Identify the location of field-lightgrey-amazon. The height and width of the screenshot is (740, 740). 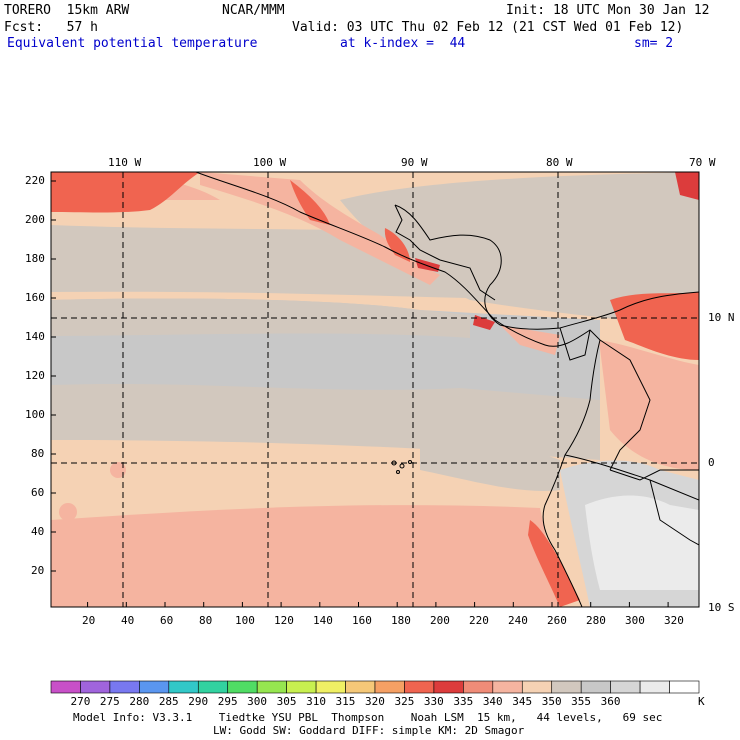
(642, 542).